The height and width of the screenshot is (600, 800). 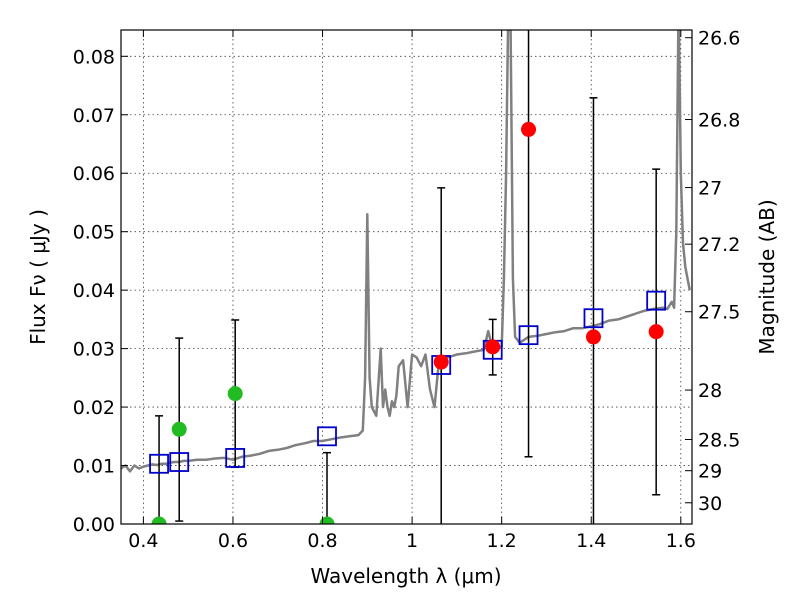 What do you see at coordinates (94, 350) in the screenshot?
I see `y-tick-label: 0.03` at bounding box center [94, 350].